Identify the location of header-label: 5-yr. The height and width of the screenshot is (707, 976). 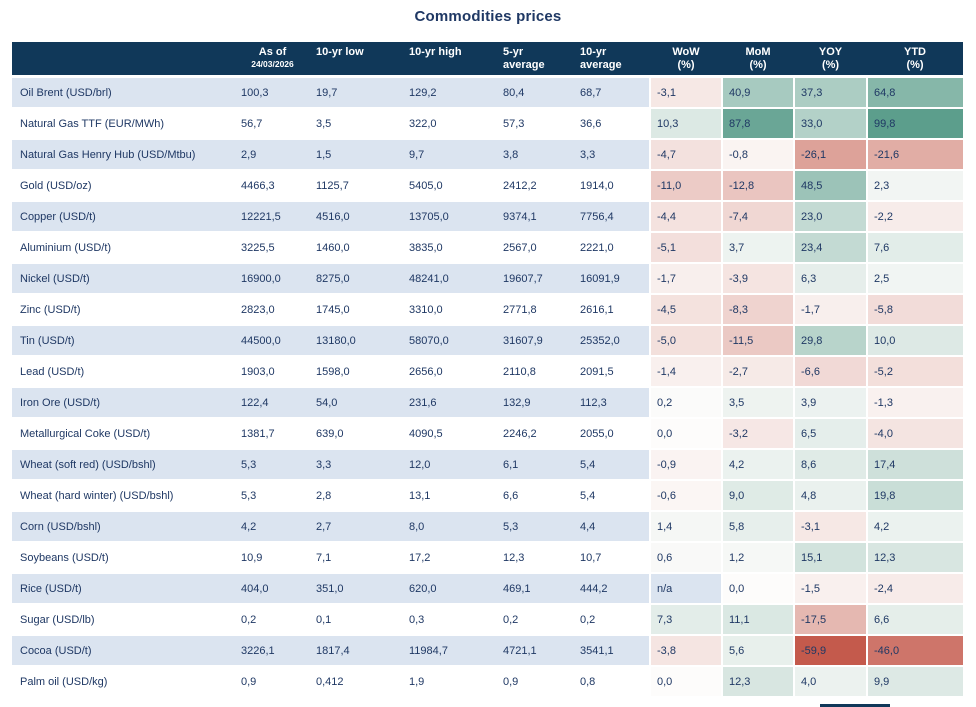
(513, 52).